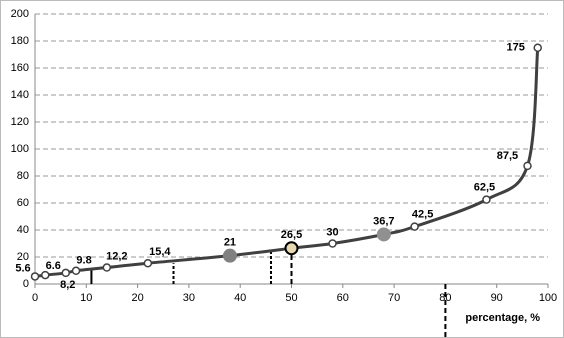 The width and height of the screenshot is (564, 338). What do you see at coordinates (20, 122) in the screenshot?
I see `y-tick-label: 120` at bounding box center [20, 122].